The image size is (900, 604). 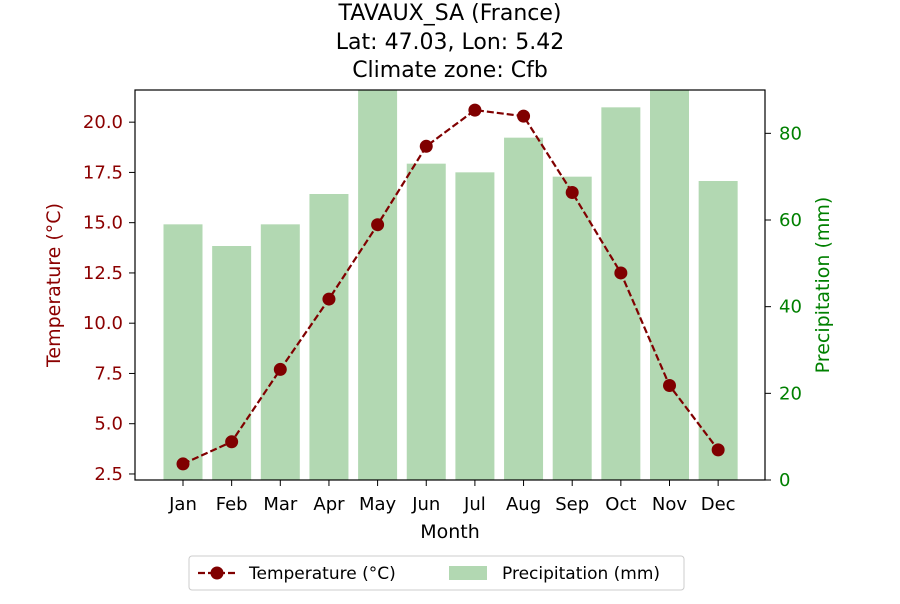 What do you see at coordinates (468, 573) in the screenshot?
I see `legend-precipitation-swatch` at bounding box center [468, 573].